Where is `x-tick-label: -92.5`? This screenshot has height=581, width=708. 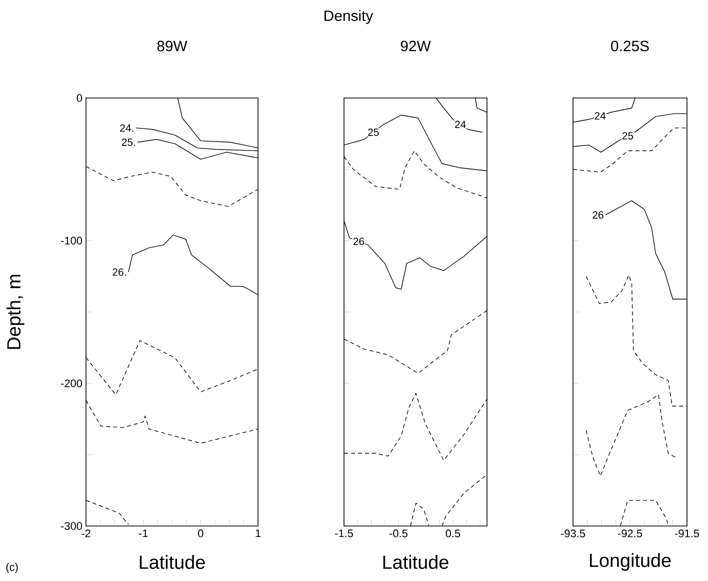
x-tick-label: -92.5 is located at coordinates (630, 534).